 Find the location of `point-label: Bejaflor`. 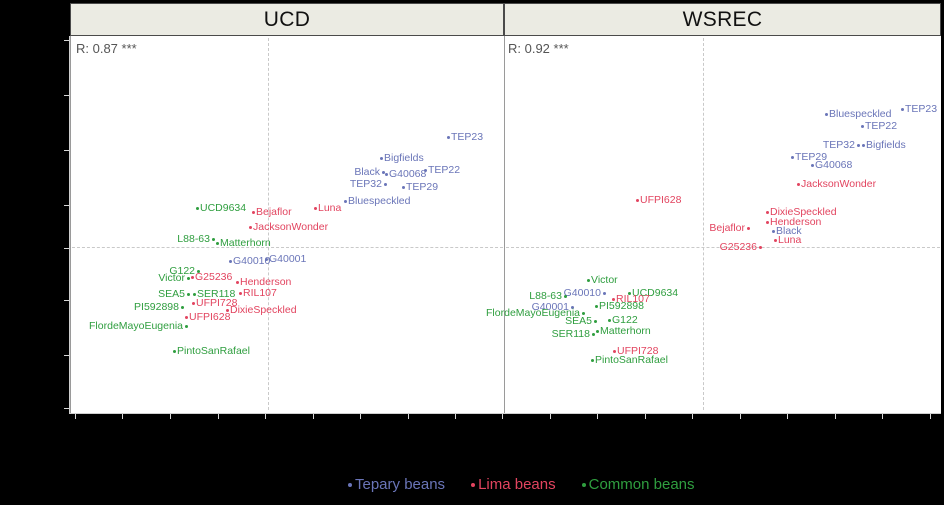

point-label: Bejaflor is located at coordinates (727, 228).